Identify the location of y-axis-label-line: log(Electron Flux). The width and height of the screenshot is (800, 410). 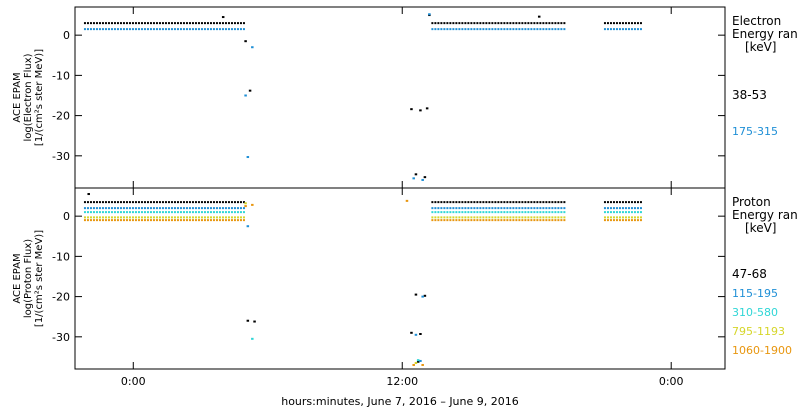
(28, 97).